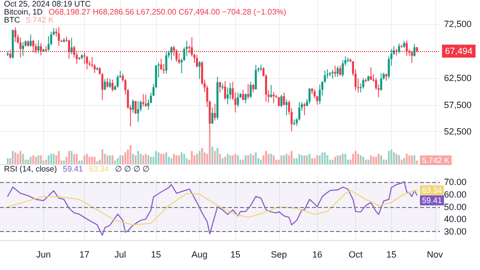  What do you see at coordinates (278, 255) in the screenshot?
I see `x-tick-label: Sep` at bounding box center [278, 255].